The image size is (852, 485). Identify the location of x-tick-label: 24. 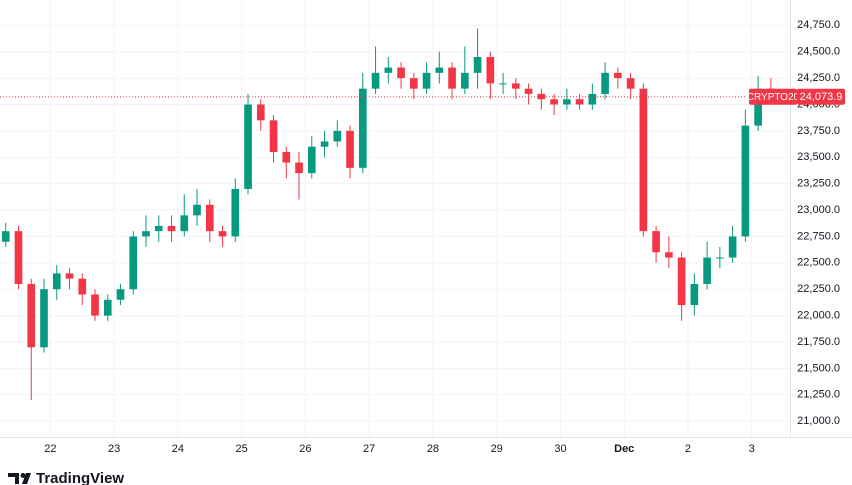
(178, 449).